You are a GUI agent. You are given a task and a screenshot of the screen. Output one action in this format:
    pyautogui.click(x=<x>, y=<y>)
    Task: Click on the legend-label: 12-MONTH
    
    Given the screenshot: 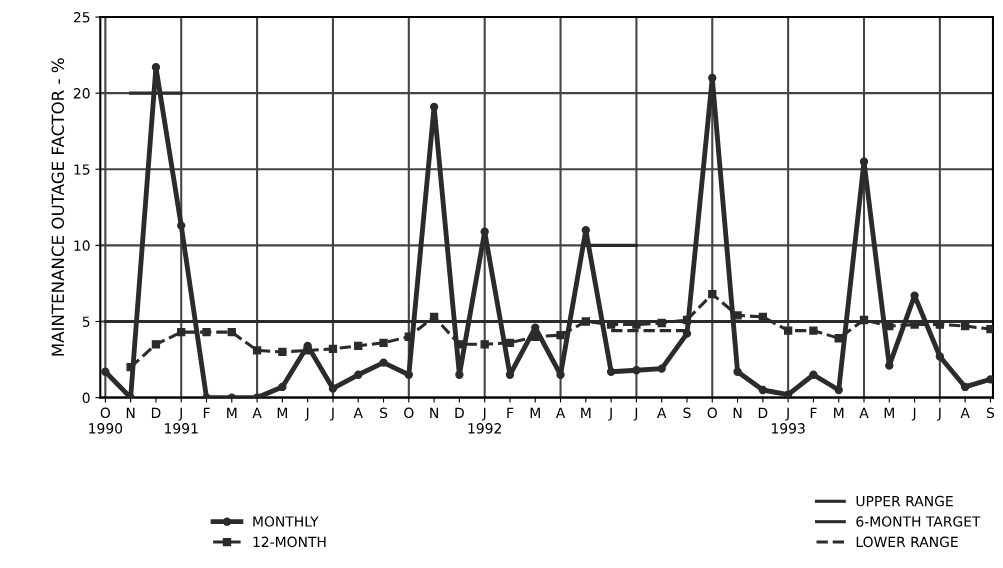 What is the action you would take?
    pyautogui.click(x=289, y=542)
    